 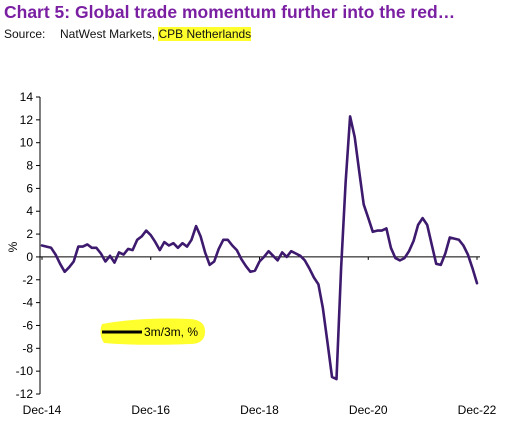 I want to click on y-tick-label: -2, so click(x=27, y=280).